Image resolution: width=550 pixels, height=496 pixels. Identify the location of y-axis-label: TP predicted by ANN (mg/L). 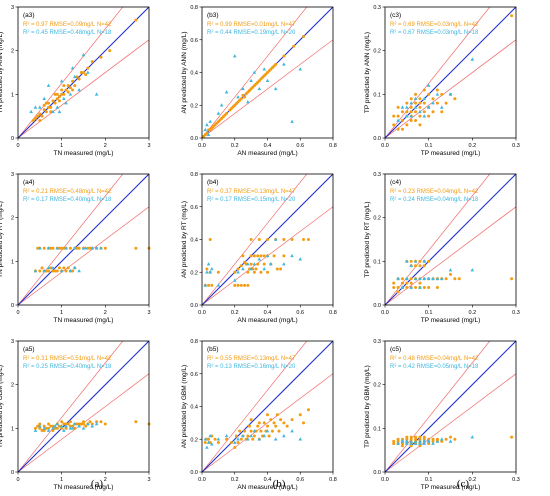
(367, 72).